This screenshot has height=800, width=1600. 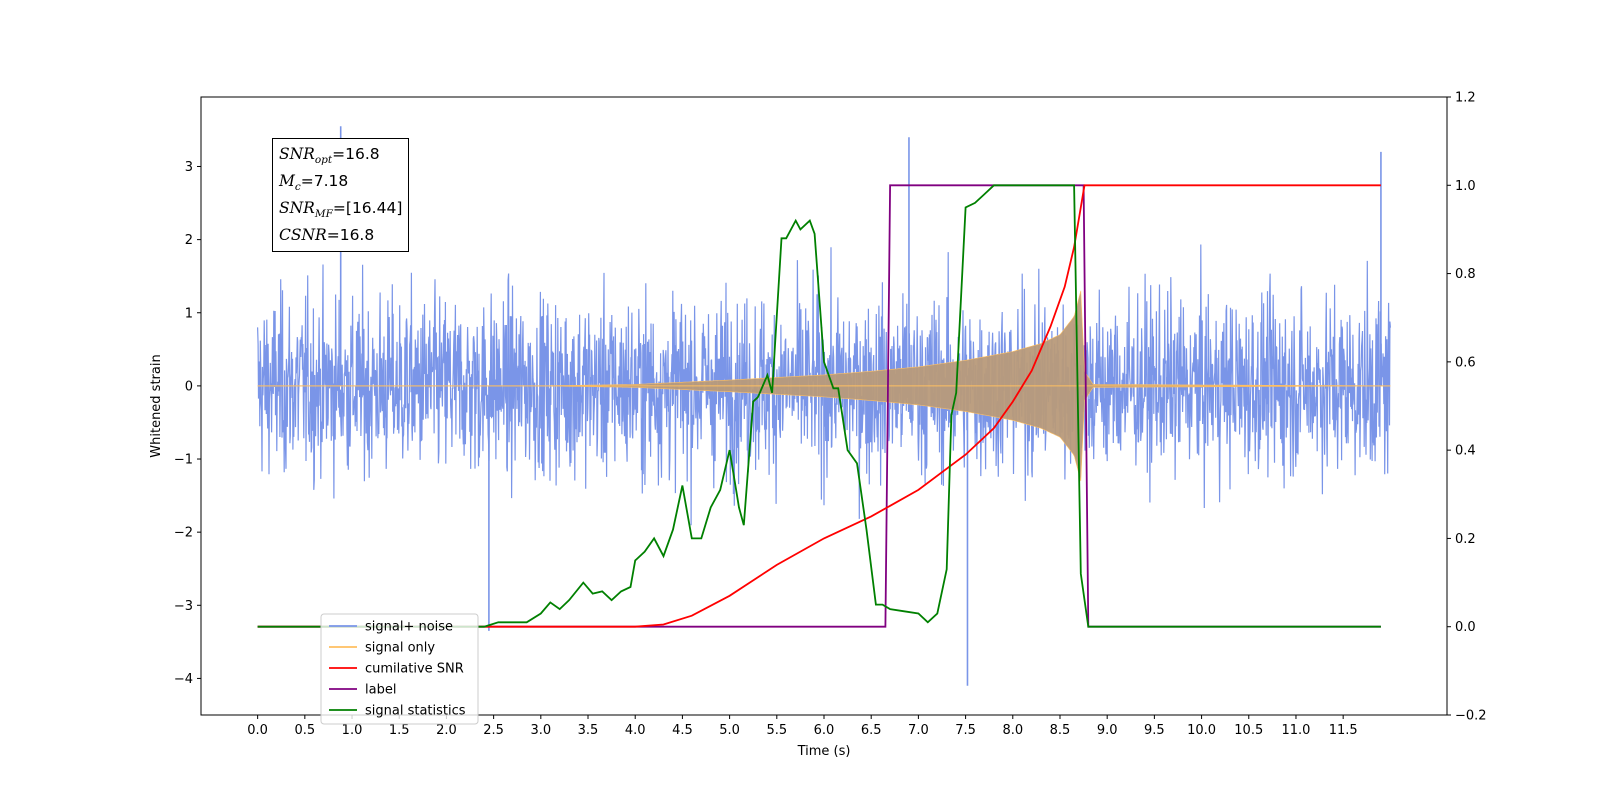 I want to click on left-y-axis: 3 2 1 0 −1 −2 −3 −4, so click(x=187, y=423).